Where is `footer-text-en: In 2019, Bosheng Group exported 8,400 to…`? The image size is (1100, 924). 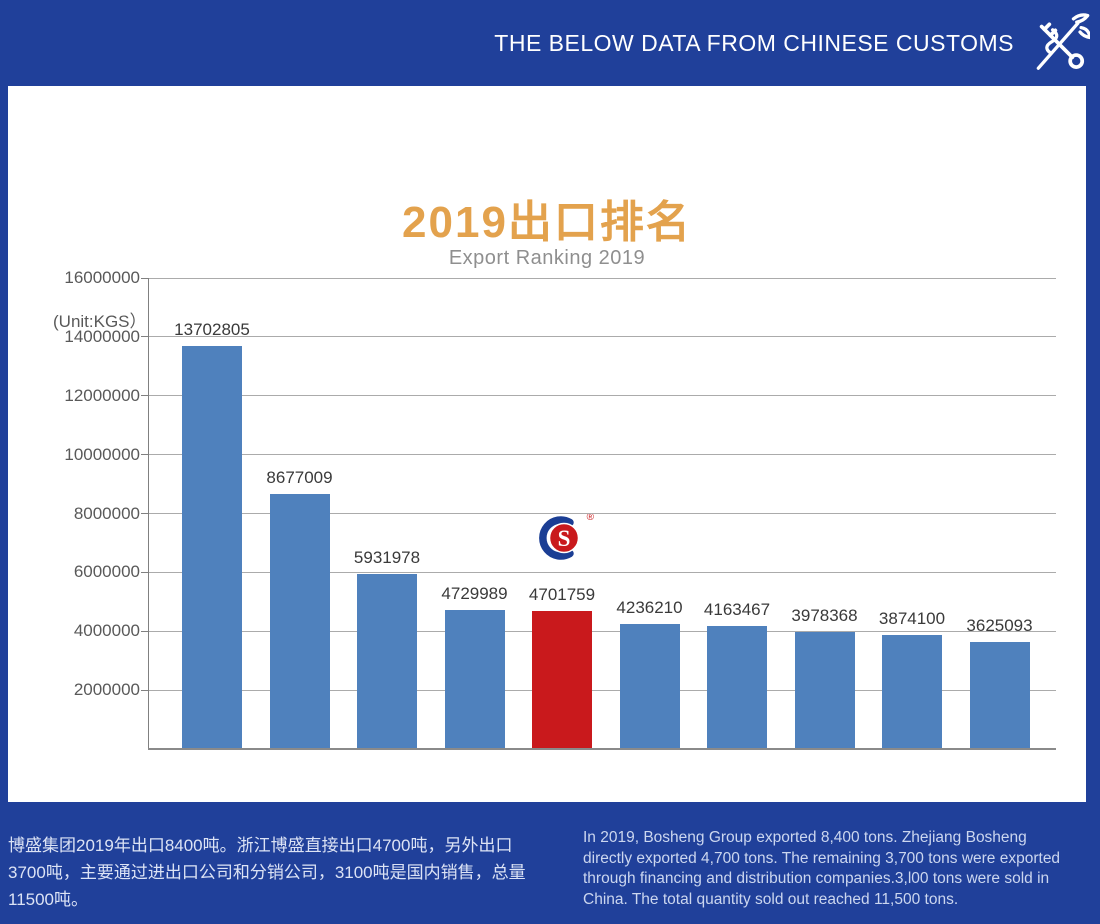
footer-text-en: In 2019, Bosheng Group exported 8,400 to… is located at coordinates (822, 868).